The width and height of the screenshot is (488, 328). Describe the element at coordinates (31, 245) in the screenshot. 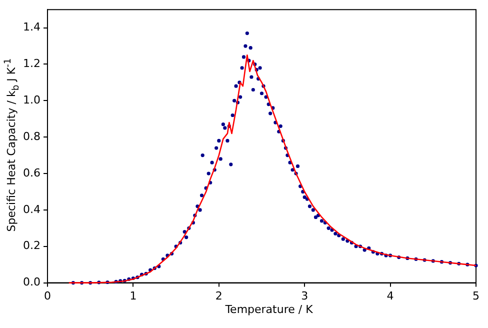

I see `y-tick-label: 0.2` at that location.